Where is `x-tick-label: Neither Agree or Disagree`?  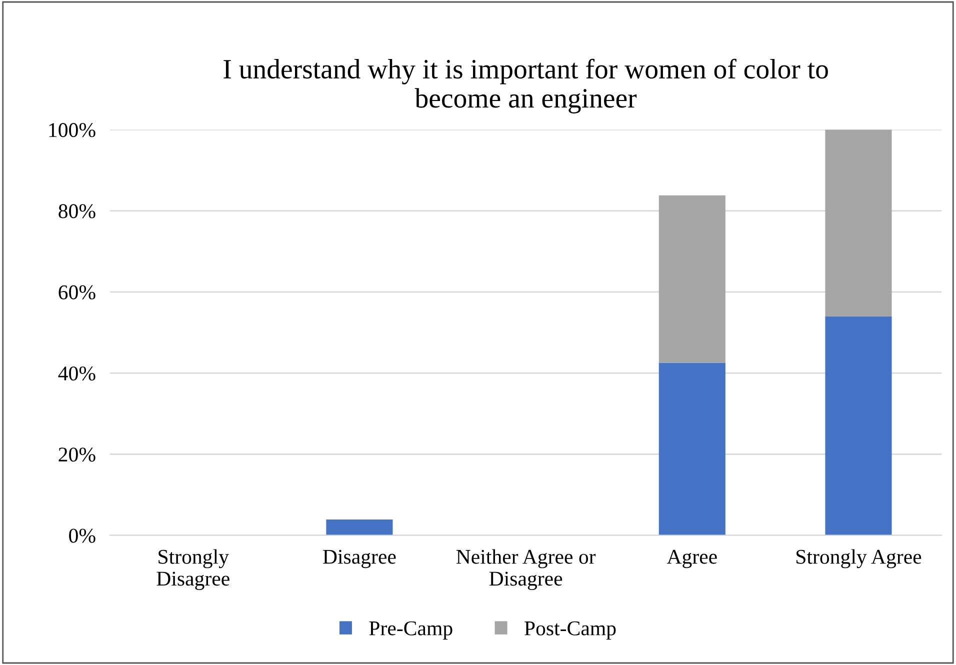 x-tick-label: Neither Agree or Disagree is located at coordinates (526, 569).